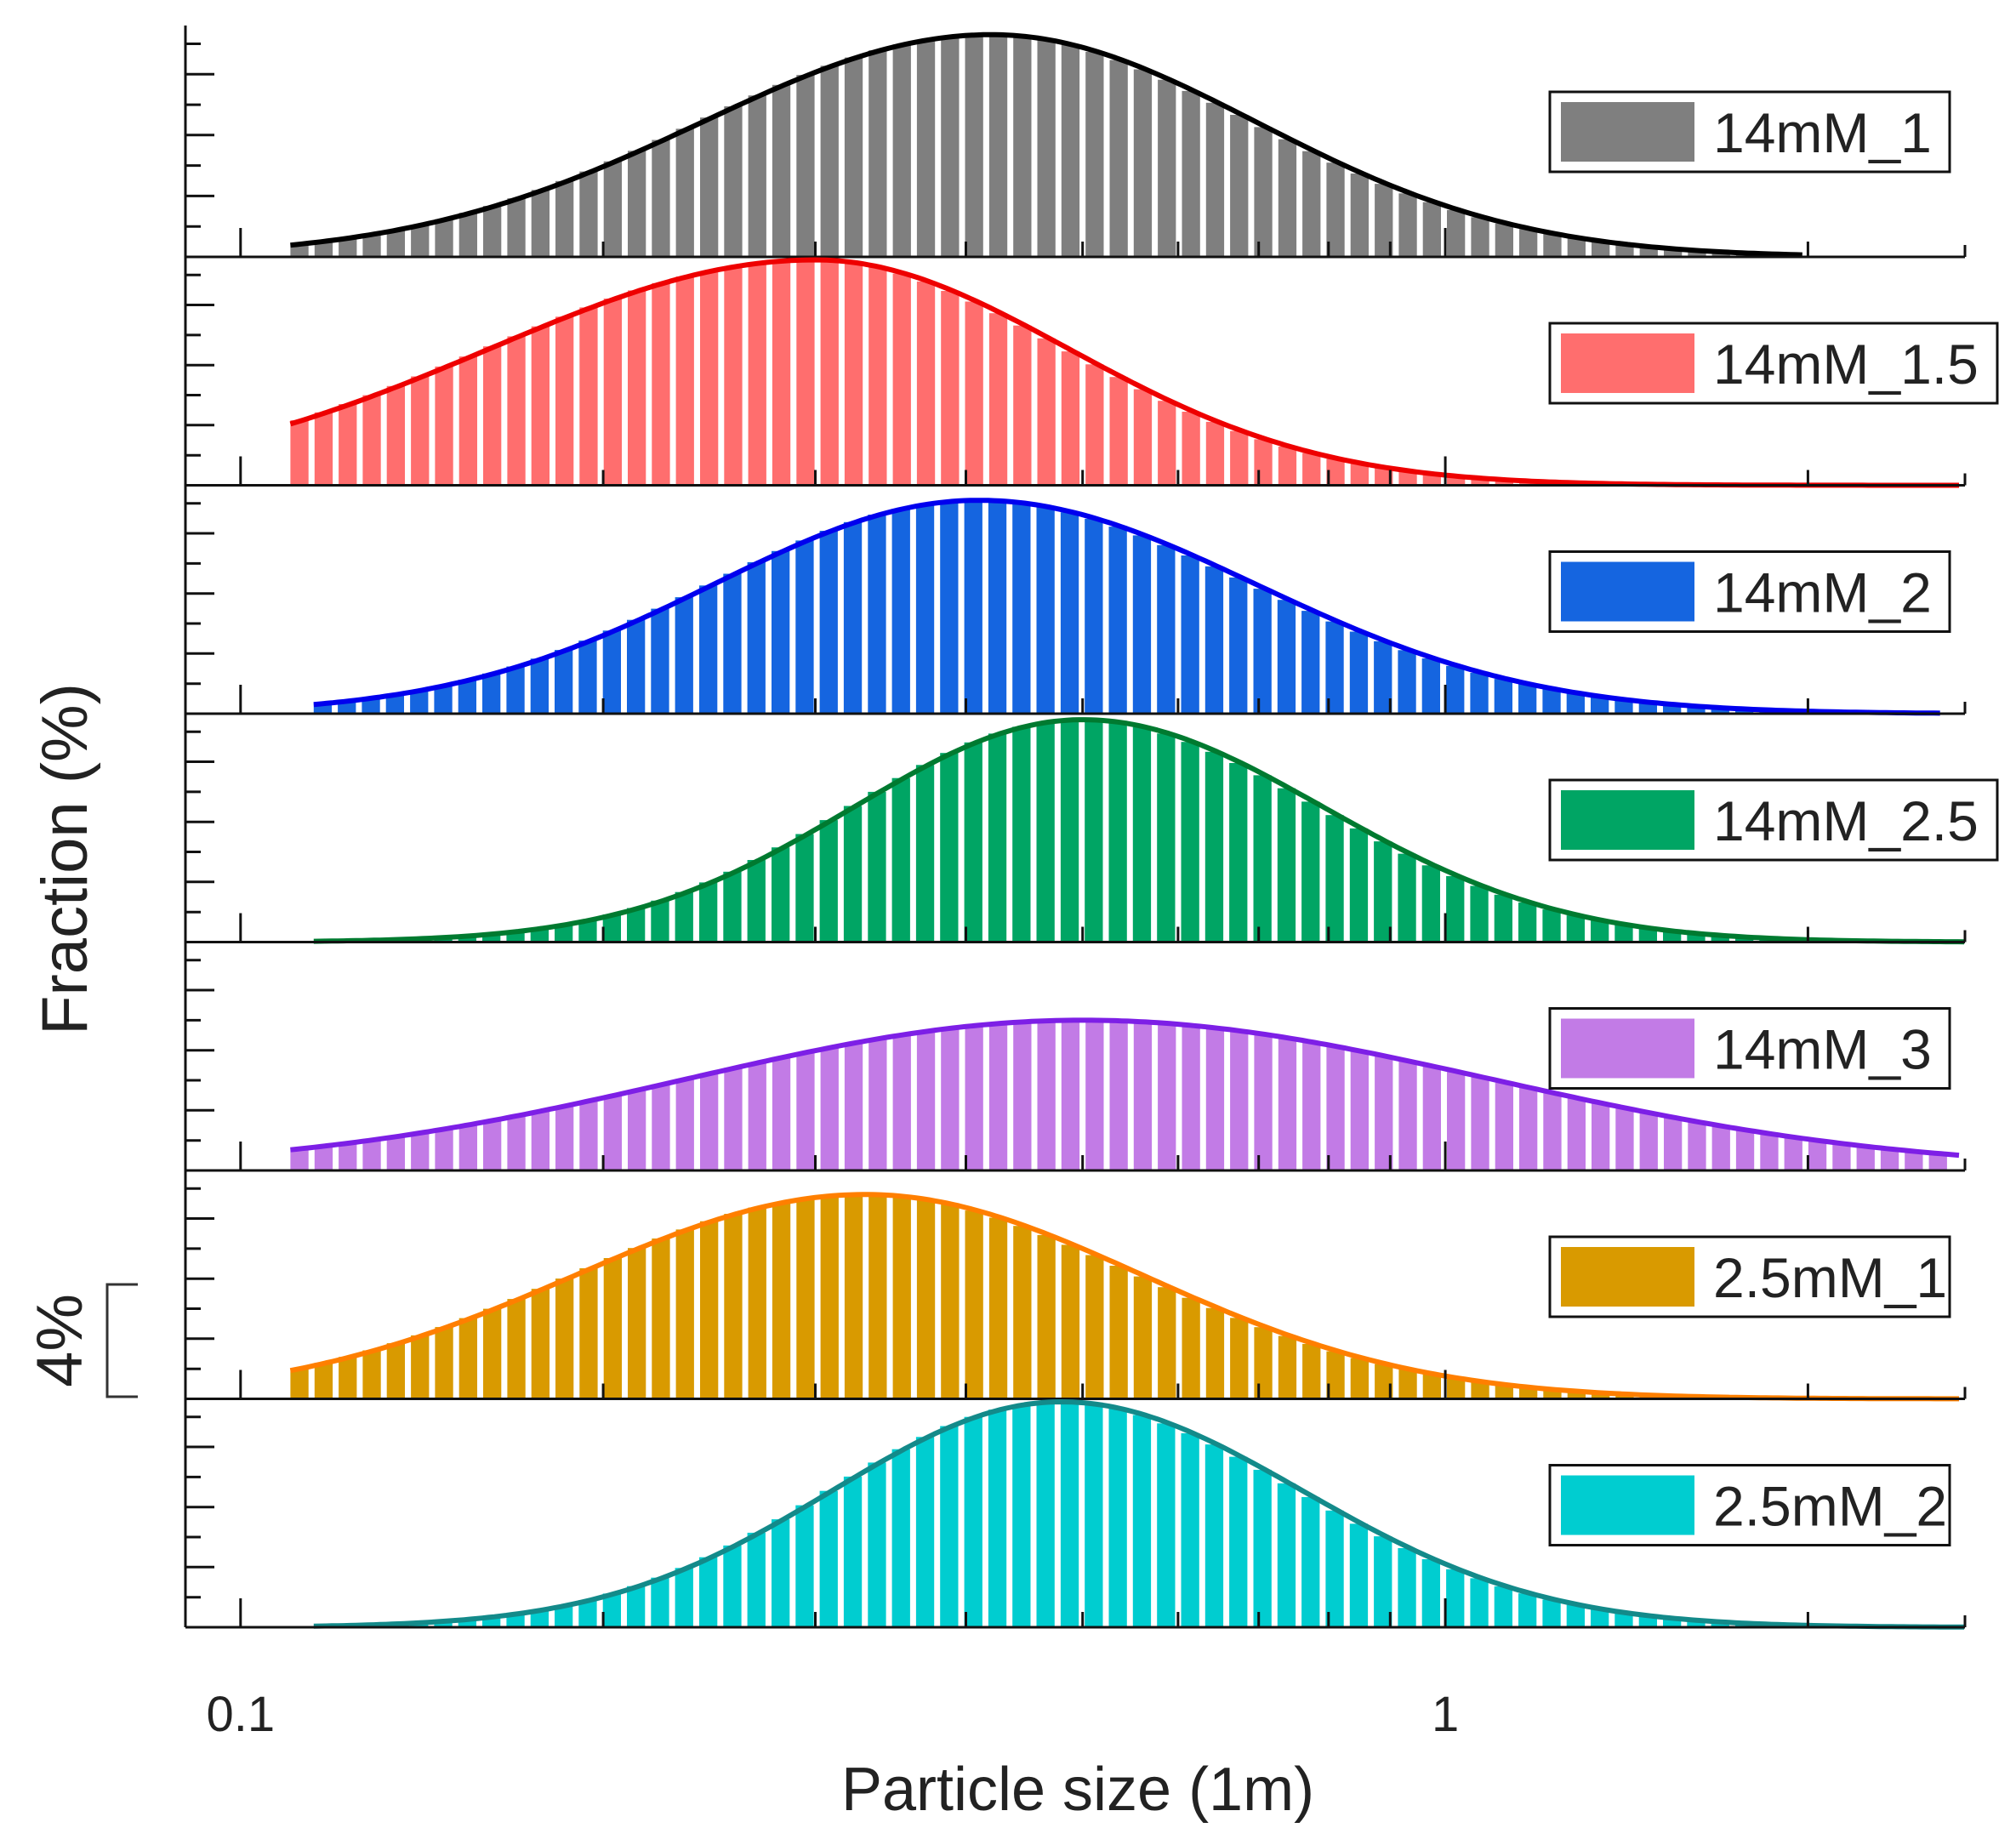 The image size is (2016, 1845). What do you see at coordinates (516, 411) in the screenshot?
I see `bar-14mM_1.5-9` at bounding box center [516, 411].